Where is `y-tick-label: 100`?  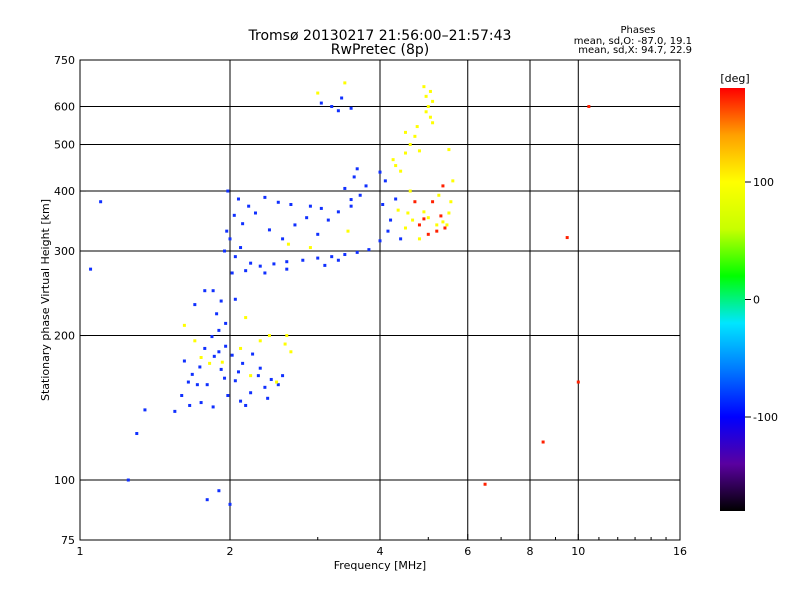 y-tick-label: 100 is located at coordinates (64, 480).